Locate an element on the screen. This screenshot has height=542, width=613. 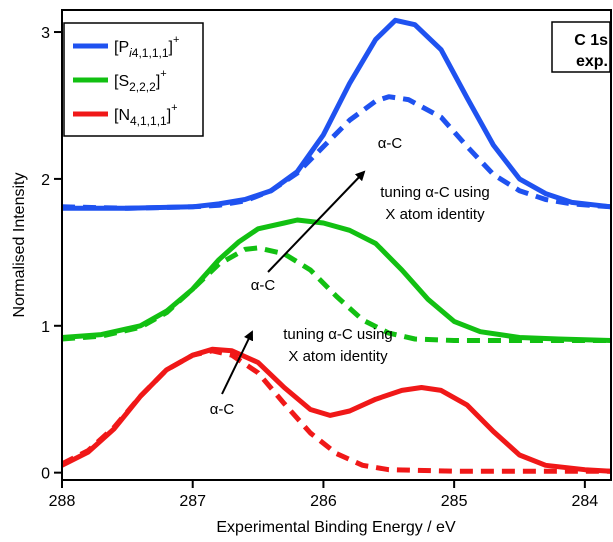
y-tick-label: 2 is located at coordinates (45, 180).